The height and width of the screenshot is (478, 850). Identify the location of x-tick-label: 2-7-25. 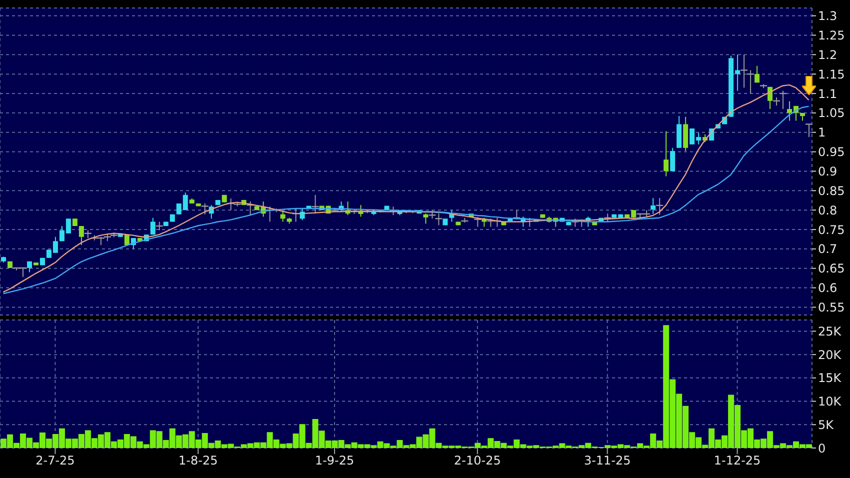
(55, 461).